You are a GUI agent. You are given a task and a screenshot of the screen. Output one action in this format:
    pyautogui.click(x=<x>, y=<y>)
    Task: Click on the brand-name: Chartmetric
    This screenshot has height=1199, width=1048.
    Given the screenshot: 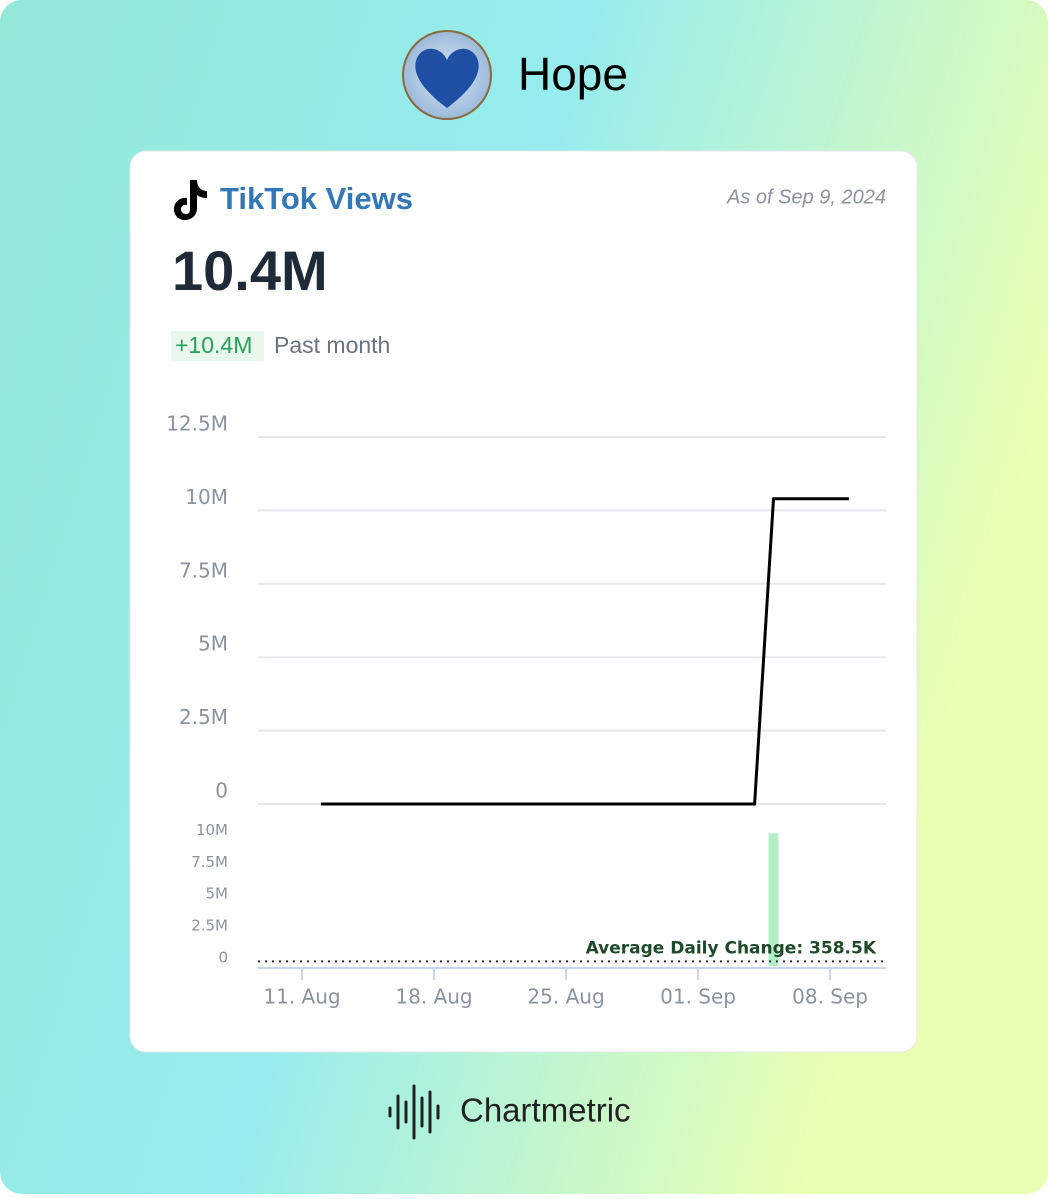 What is the action you would take?
    pyautogui.click(x=545, y=1110)
    